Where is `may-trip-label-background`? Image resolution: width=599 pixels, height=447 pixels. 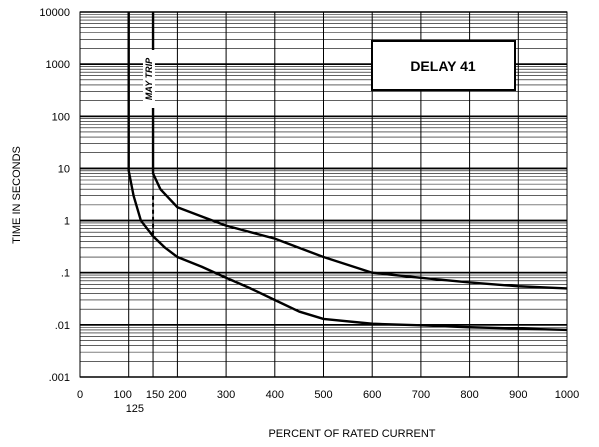 may-trip-label-background is located at coordinates (148, 79).